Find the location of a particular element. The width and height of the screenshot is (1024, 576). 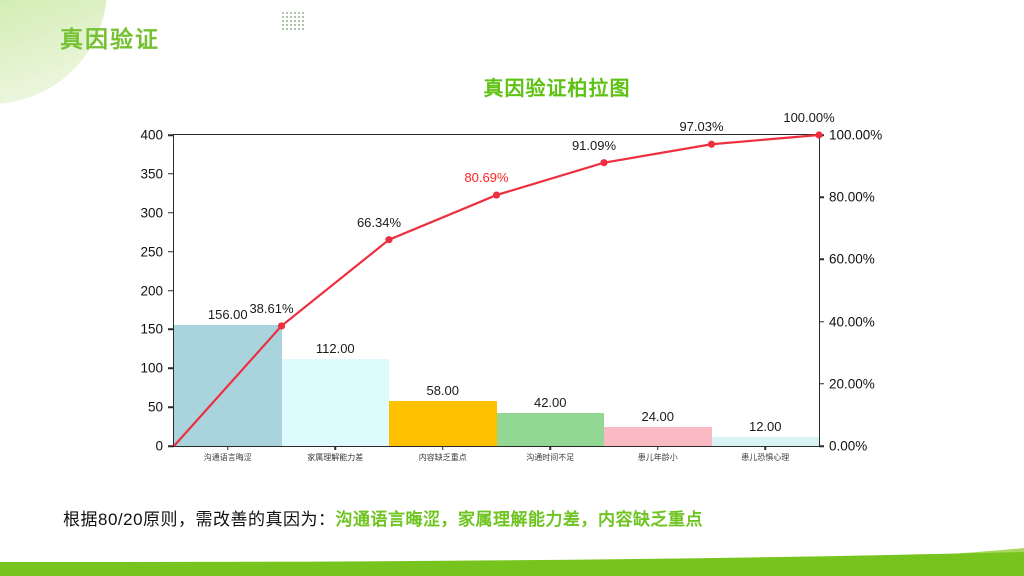

right-axis-tick-label: 80.00% is located at coordinates (852, 197).